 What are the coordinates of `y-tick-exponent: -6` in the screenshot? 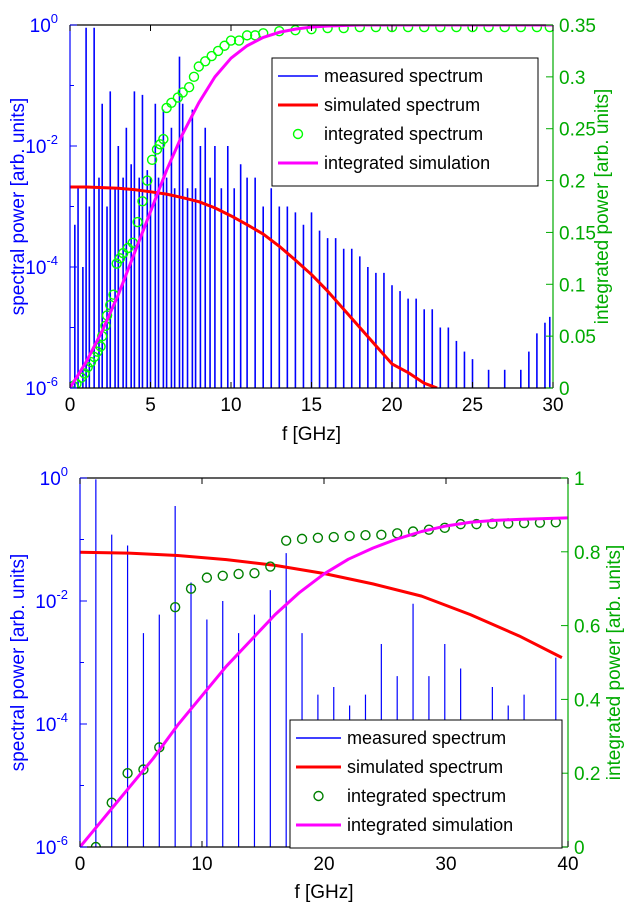 It's located at (62, 840).